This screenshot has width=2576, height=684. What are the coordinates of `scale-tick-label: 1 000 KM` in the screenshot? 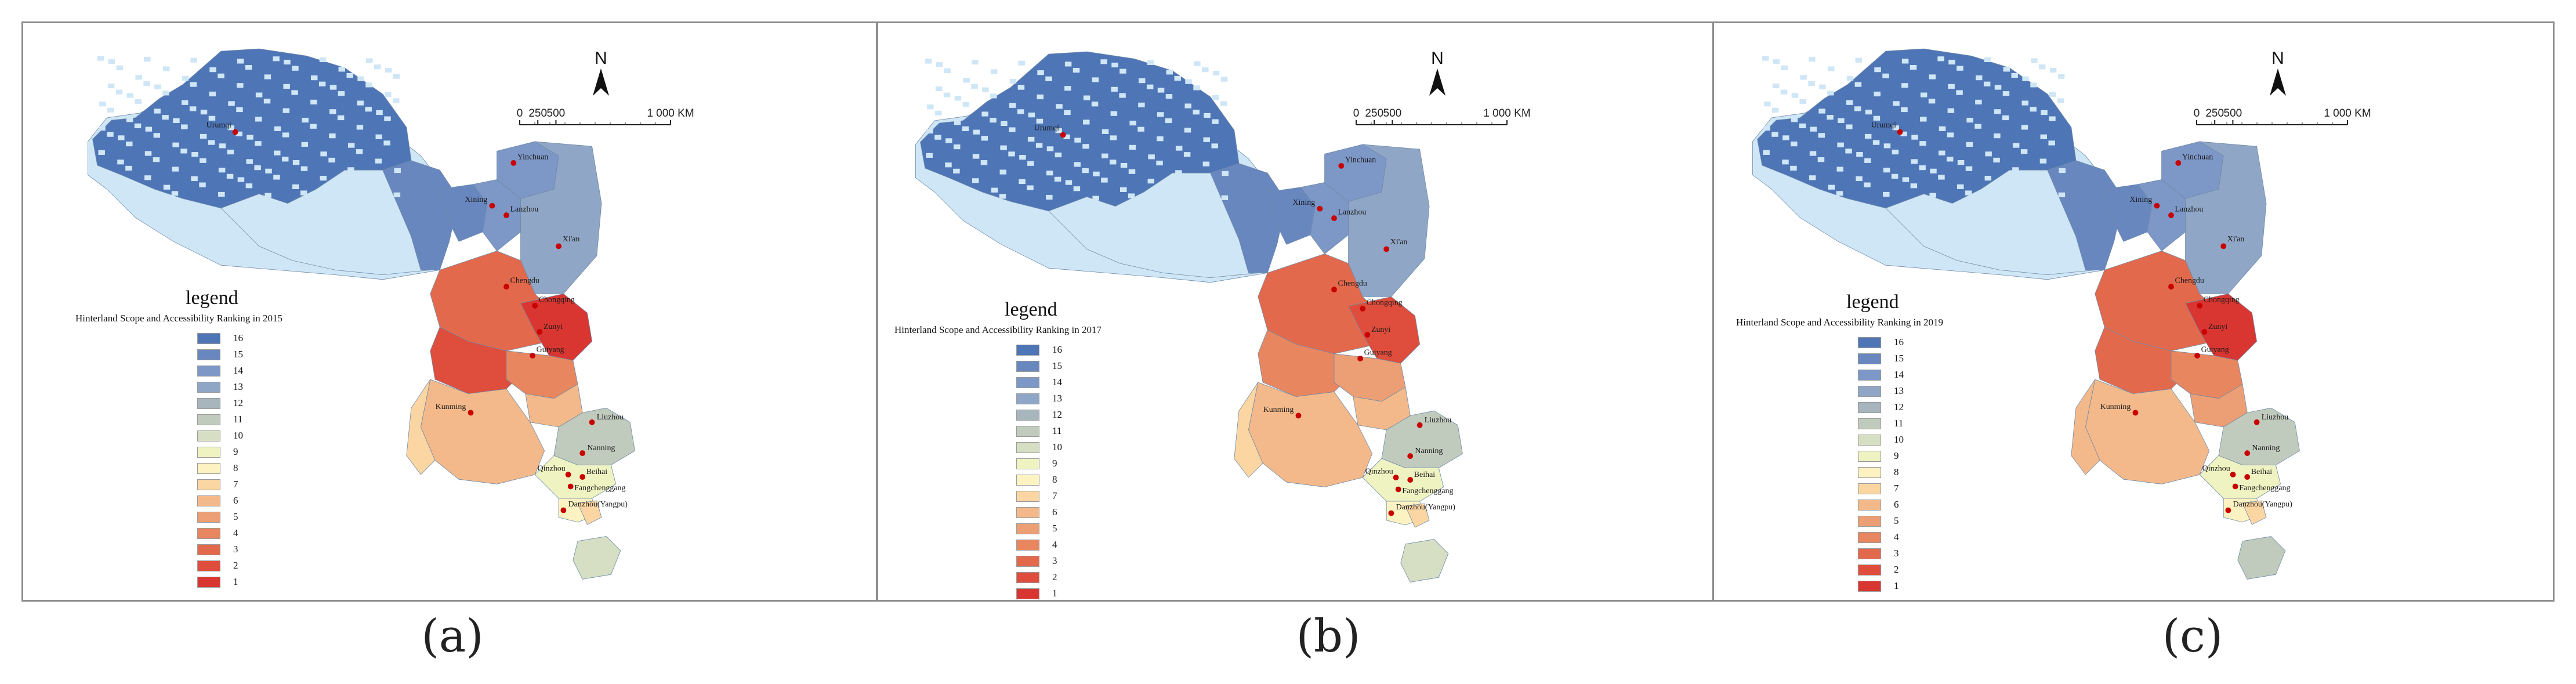 It's located at (1506, 113).